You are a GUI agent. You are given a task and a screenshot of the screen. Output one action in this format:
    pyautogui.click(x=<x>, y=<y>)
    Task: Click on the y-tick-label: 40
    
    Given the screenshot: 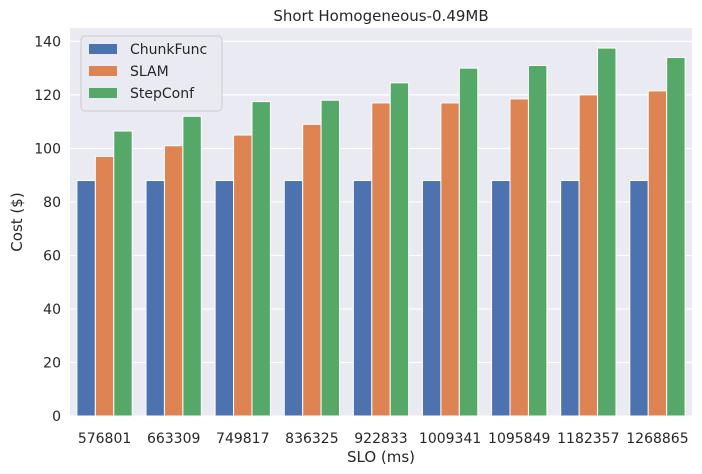 What is the action you would take?
    pyautogui.click(x=52, y=310)
    